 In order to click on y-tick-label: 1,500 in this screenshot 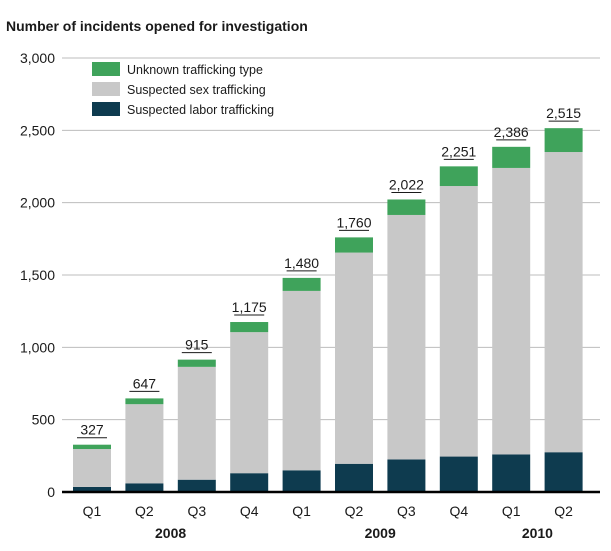, I will do `click(37, 275)`.